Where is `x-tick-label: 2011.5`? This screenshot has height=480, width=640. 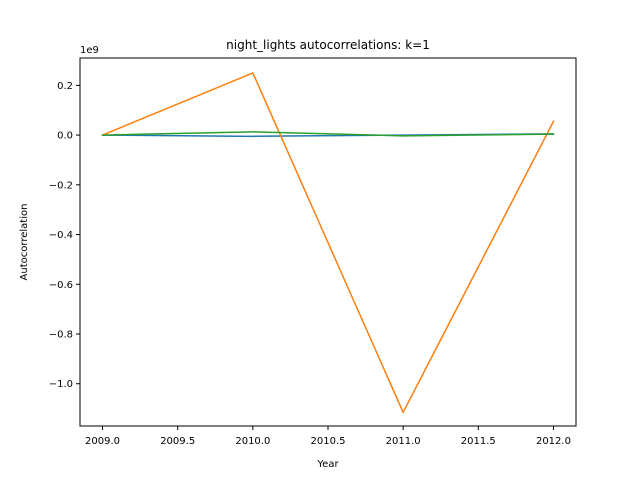 x-tick-label: 2011.5 is located at coordinates (478, 441).